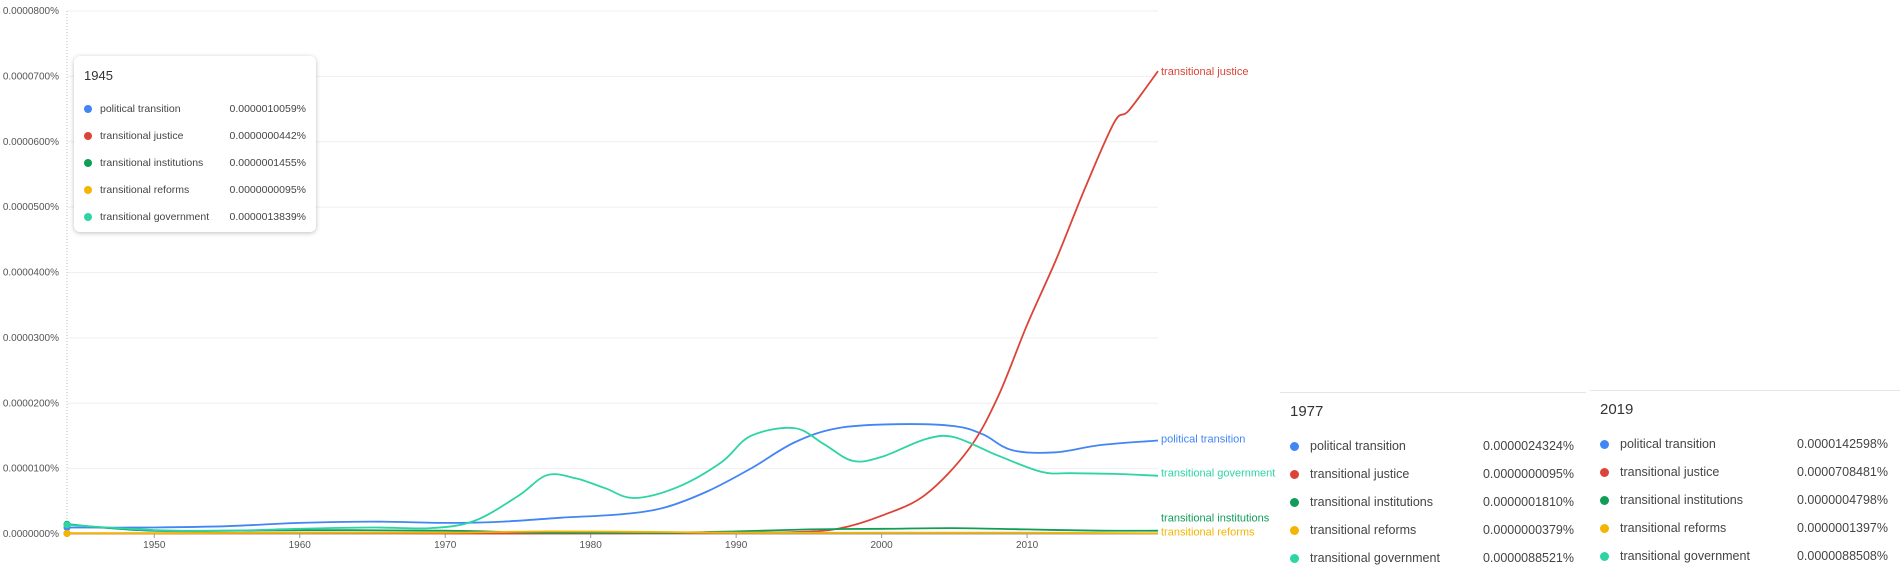  Describe the element at coordinates (31, 534) in the screenshot. I see `y-tick-label: 0.0000000%` at that location.